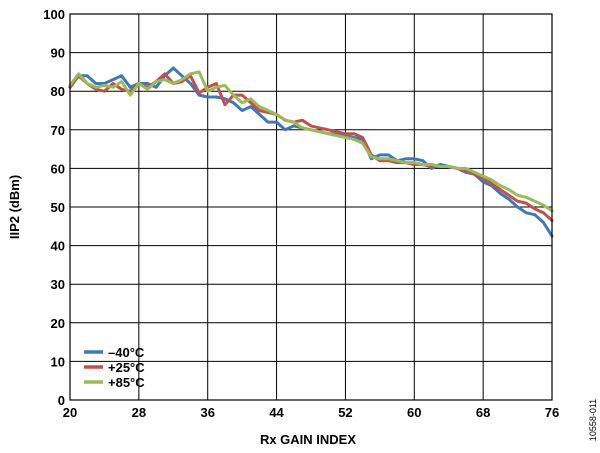  Describe the element at coordinates (308, 439) in the screenshot. I see `x-axis-label: Rx GAIN INDEX` at that location.